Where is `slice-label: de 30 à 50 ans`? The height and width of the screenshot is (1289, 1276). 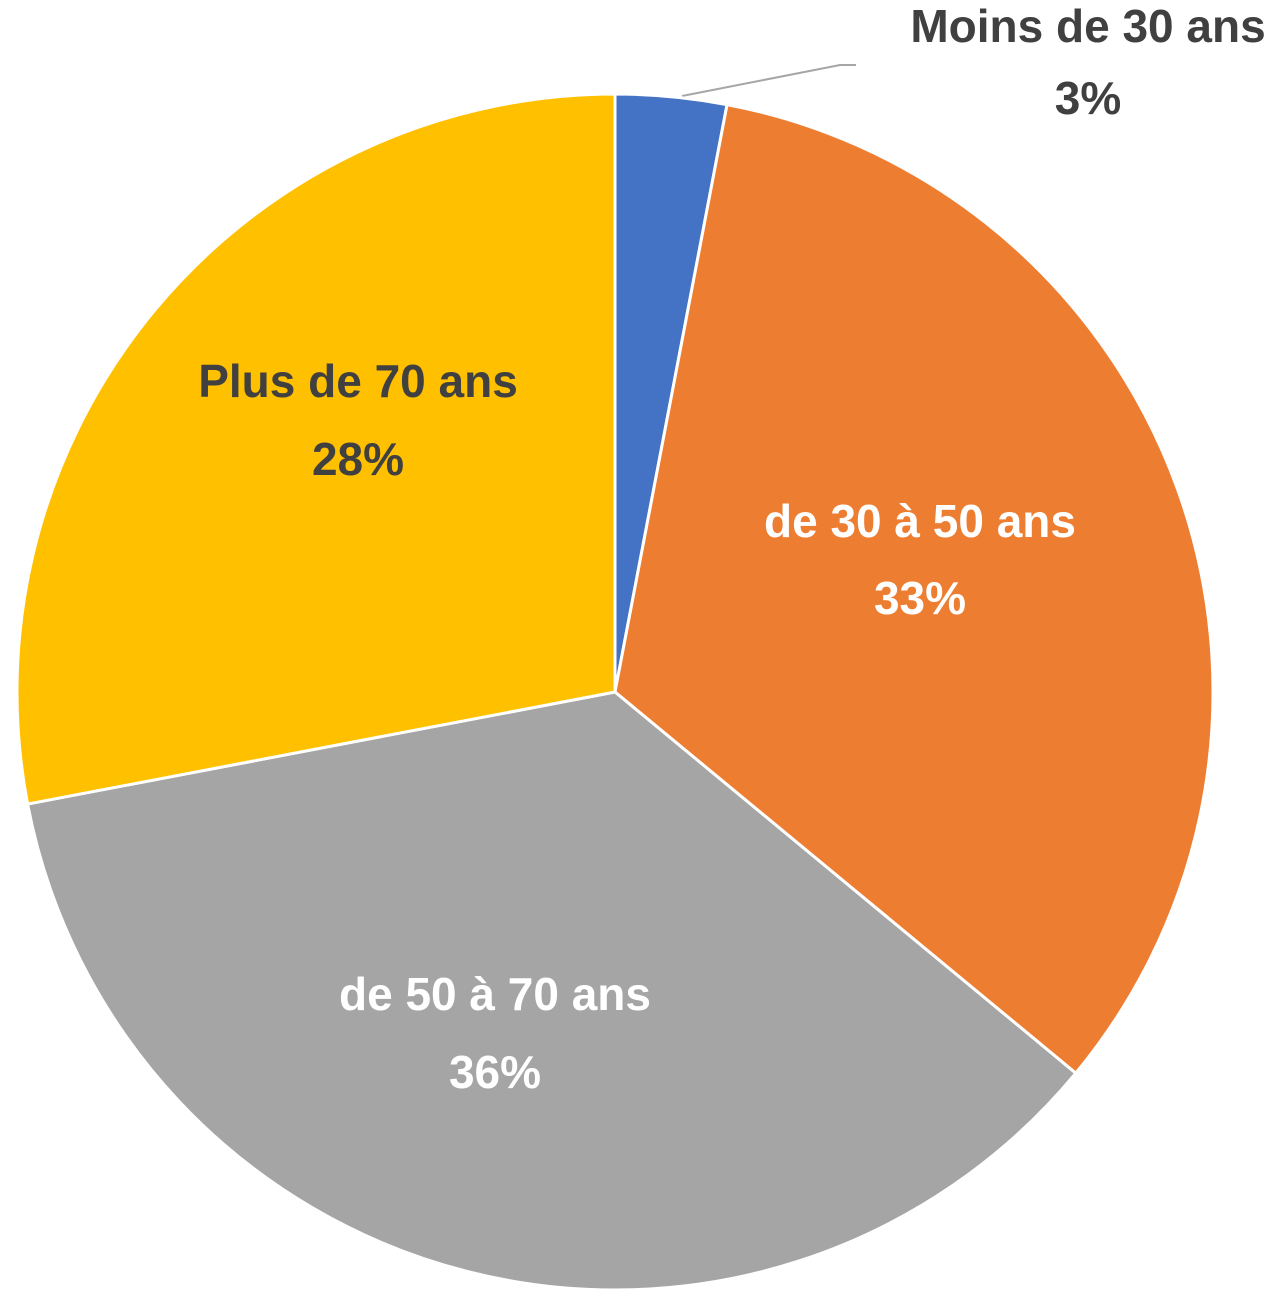
slice-label: de 30 à 50 ans is located at coordinates (920, 521).